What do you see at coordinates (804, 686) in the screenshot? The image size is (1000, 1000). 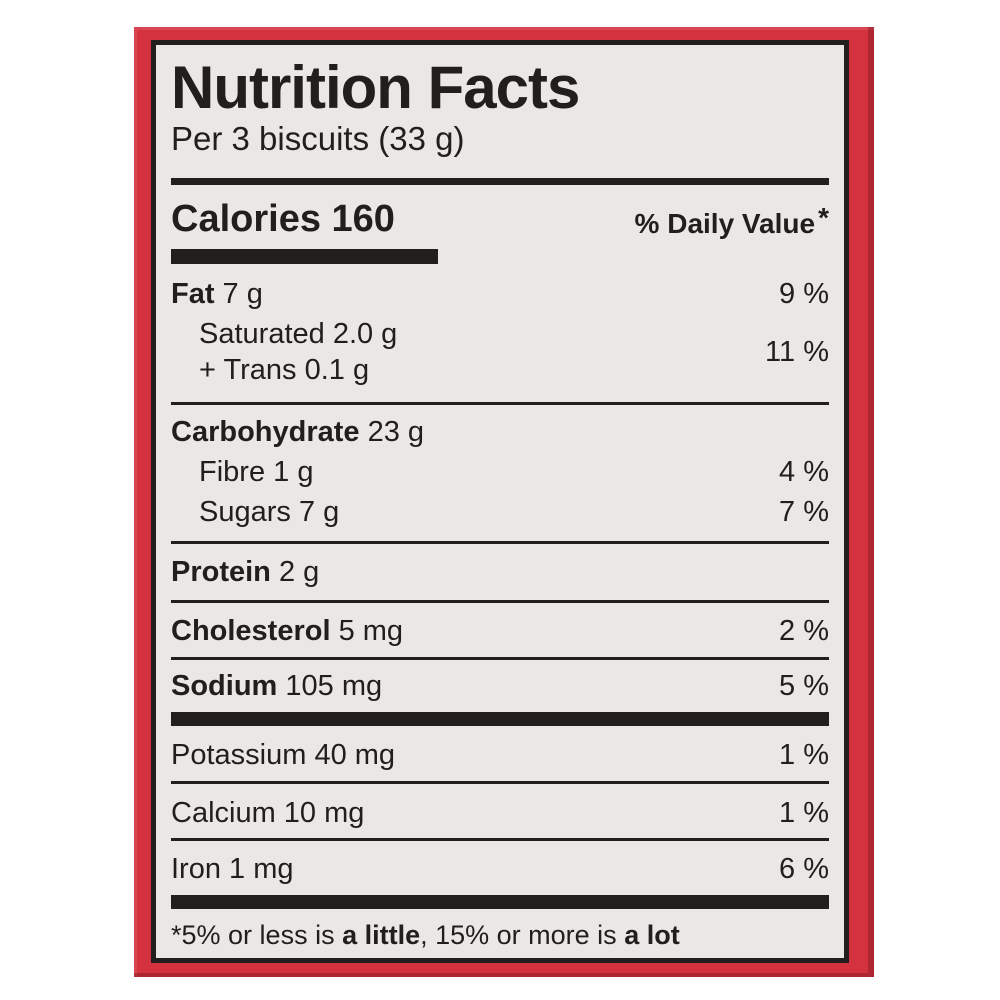 I see `sodium-percent: 5 %` at bounding box center [804, 686].